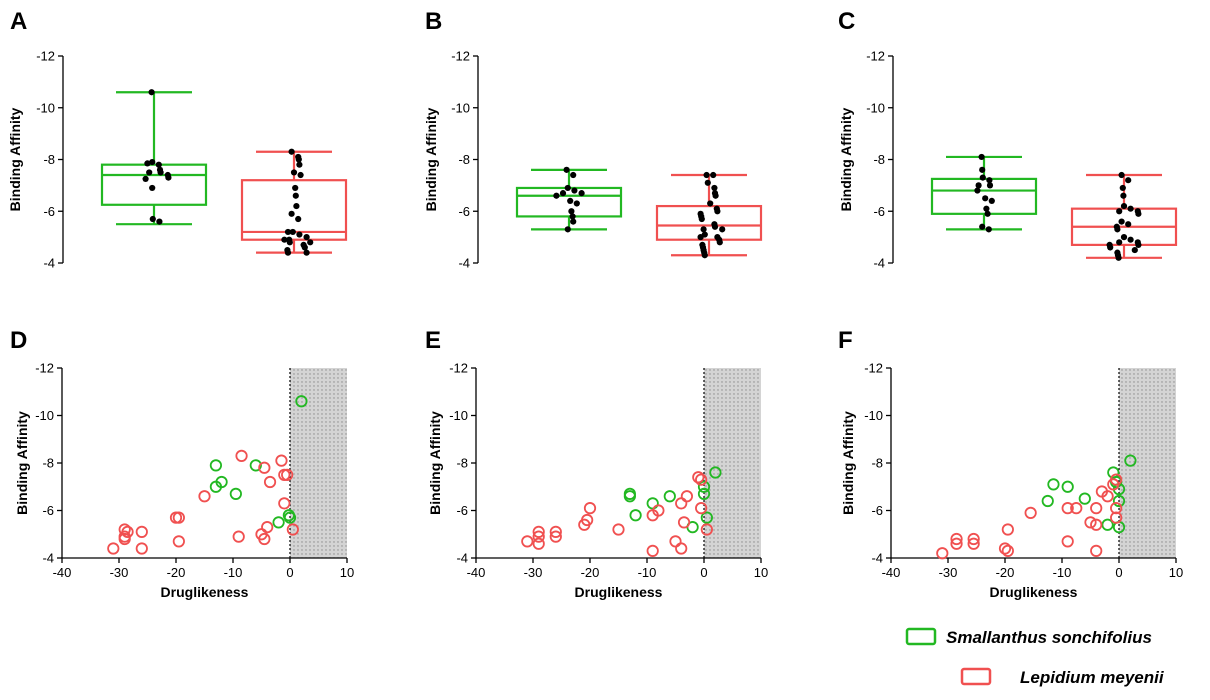  Describe the element at coordinates (845, 340) in the screenshot. I see `panel-label: F` at that location.